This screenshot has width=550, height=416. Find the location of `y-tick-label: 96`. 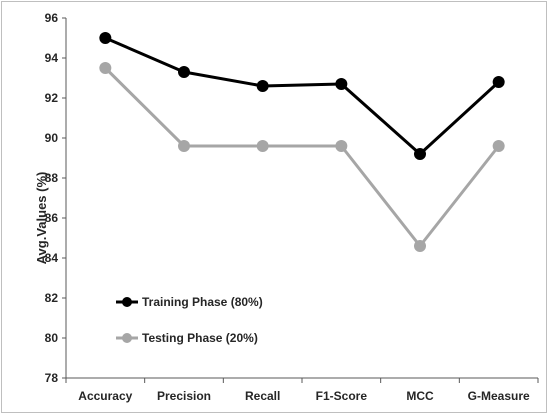

y-tick-label: 96 is located at coordinates (52, 18).